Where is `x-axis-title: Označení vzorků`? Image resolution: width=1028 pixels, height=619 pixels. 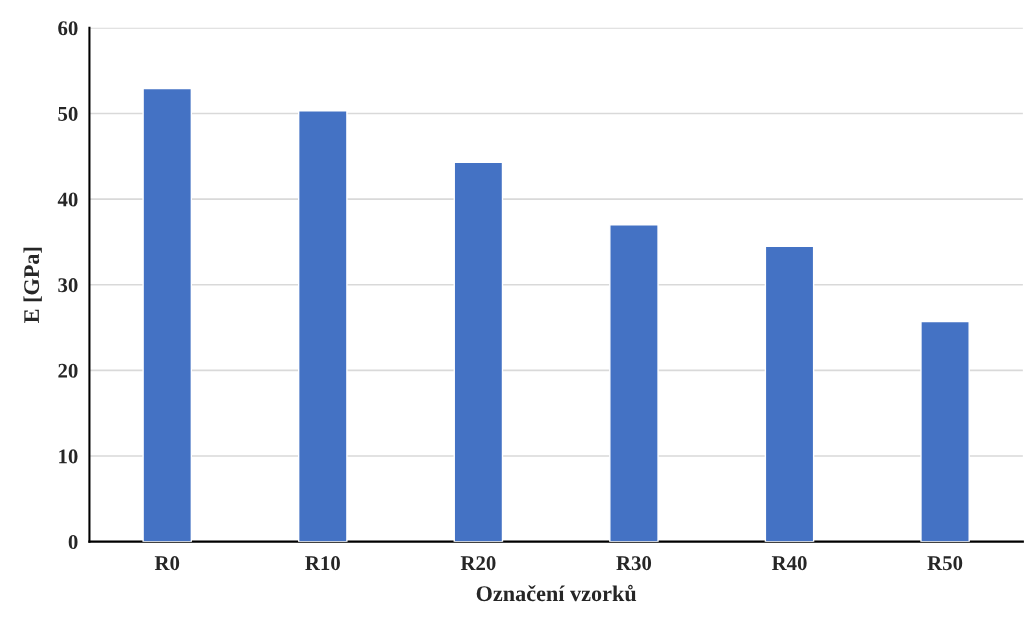 x-axis-title: Označení vzorků is located at coordinates (556, 593).